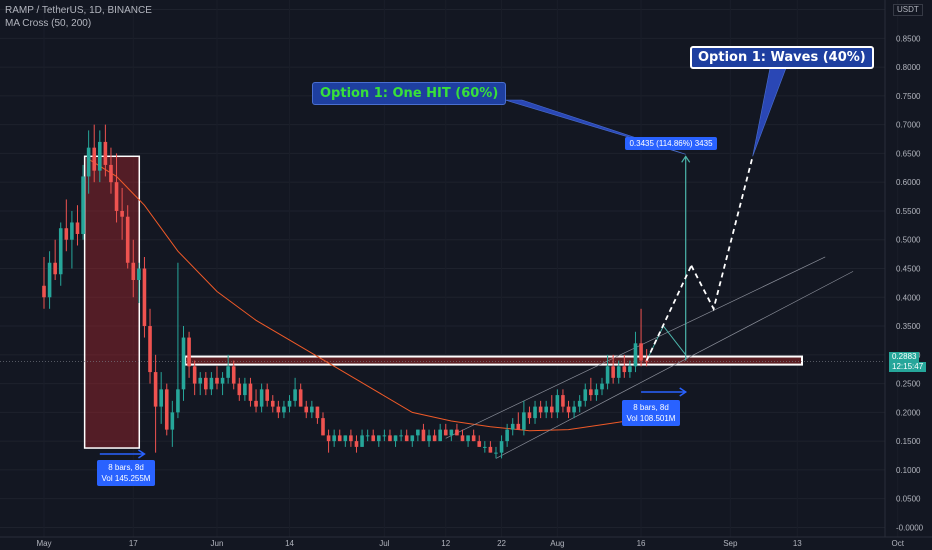 This screenshot has width=932, height=550. I want to click on time-tick-label: Jun, so click(217, 543).